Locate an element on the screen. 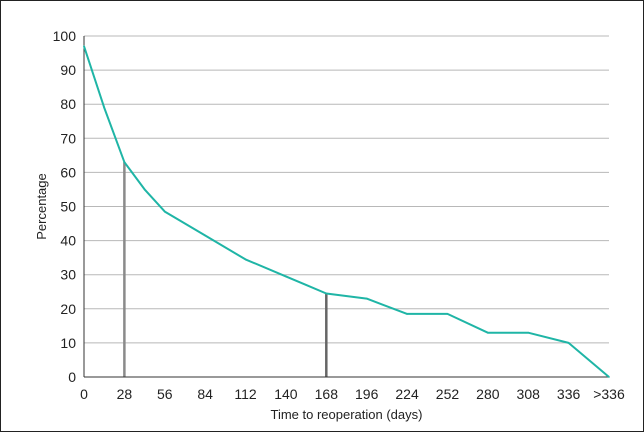 This screenshot has height=432, width=644. y-tick-label-50: 50 is located at coordinates (68, 207).